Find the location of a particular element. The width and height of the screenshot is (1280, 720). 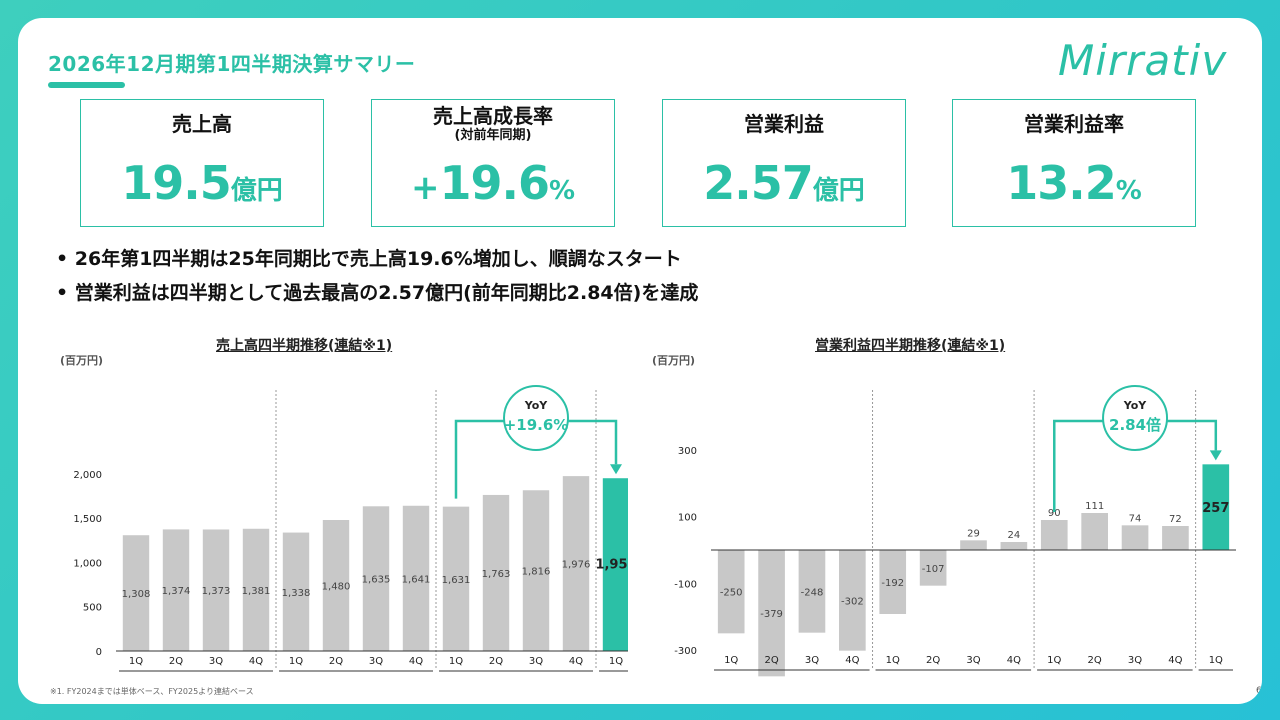

y-tick-label: 1,000 is located at coordinates (87, 563).